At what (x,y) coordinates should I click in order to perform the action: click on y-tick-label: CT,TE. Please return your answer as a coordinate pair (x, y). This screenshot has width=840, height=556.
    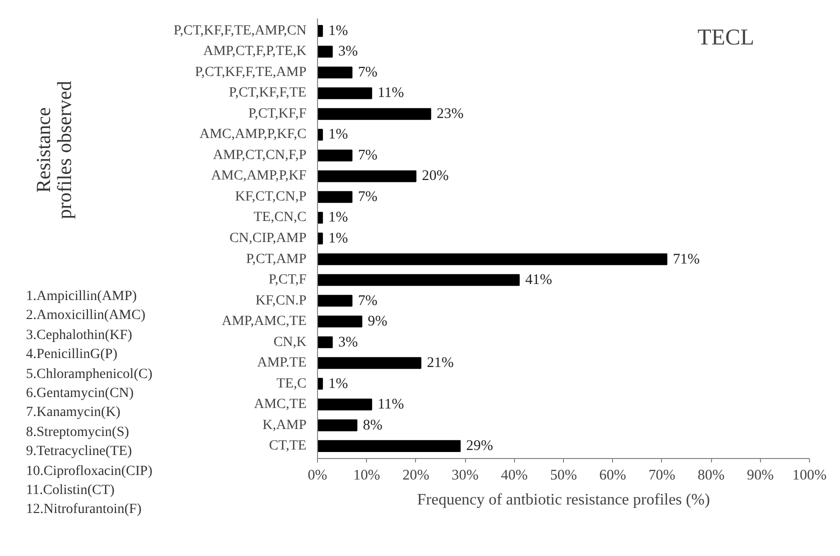
    Looking at the image, I should click on (288, 446).